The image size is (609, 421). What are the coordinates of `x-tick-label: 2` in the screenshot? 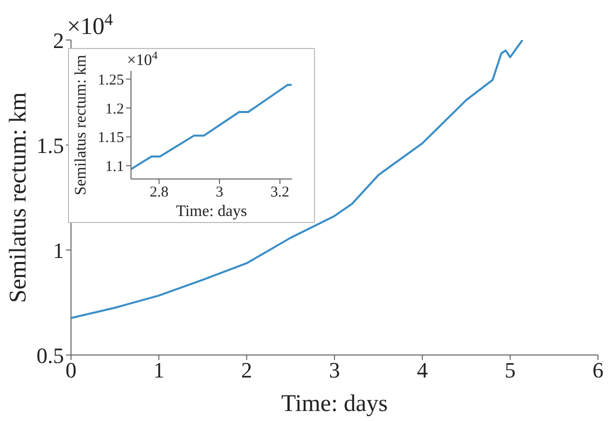 It's located at (246, 370).